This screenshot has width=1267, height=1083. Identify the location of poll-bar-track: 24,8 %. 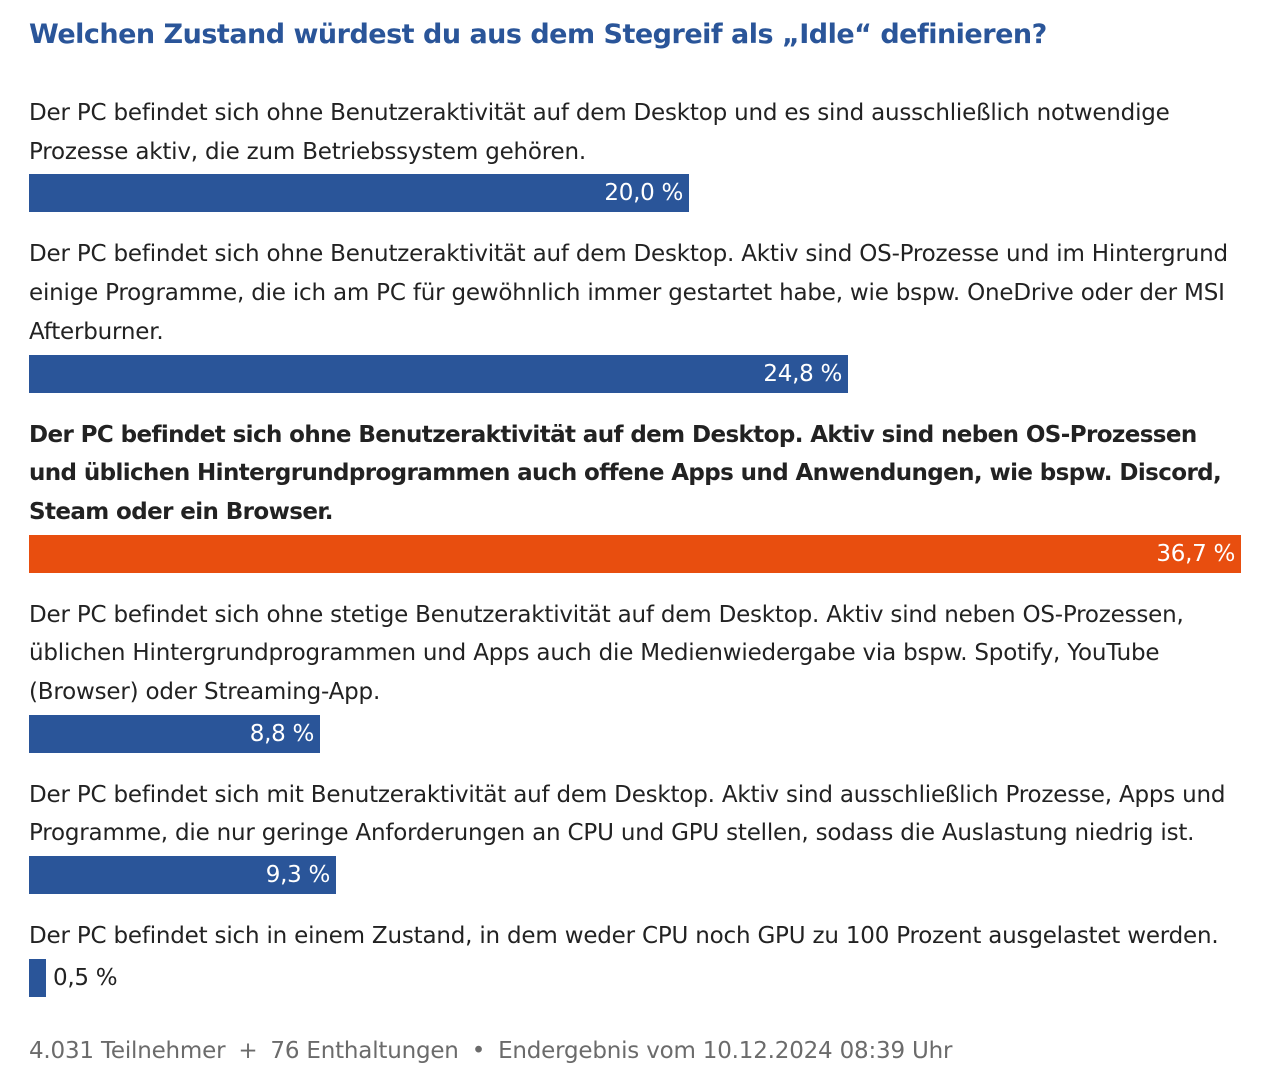
(635, 373).